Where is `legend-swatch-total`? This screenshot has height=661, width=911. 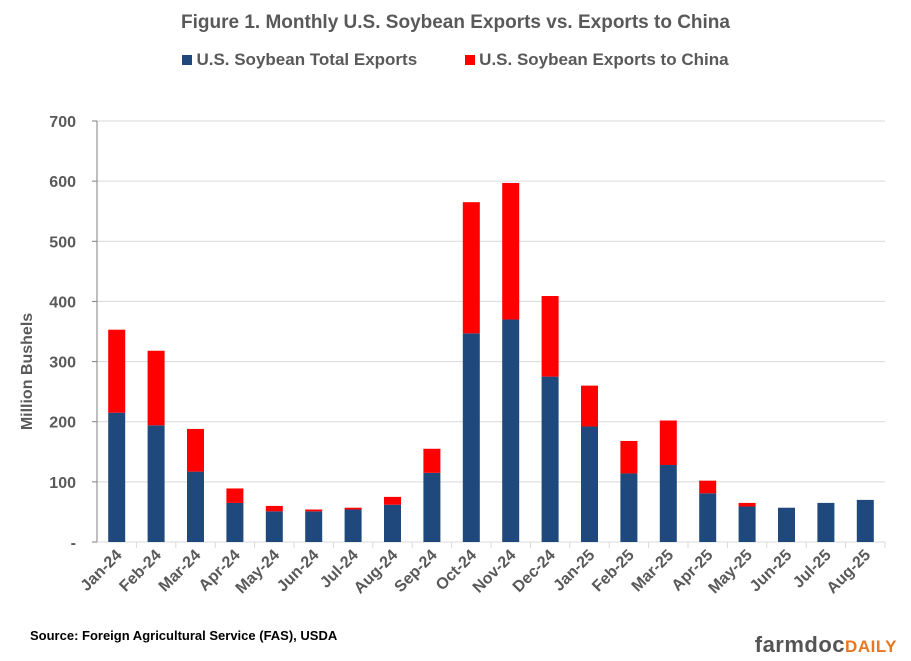 legend-swatch-total is located at coordinates (187, 60).